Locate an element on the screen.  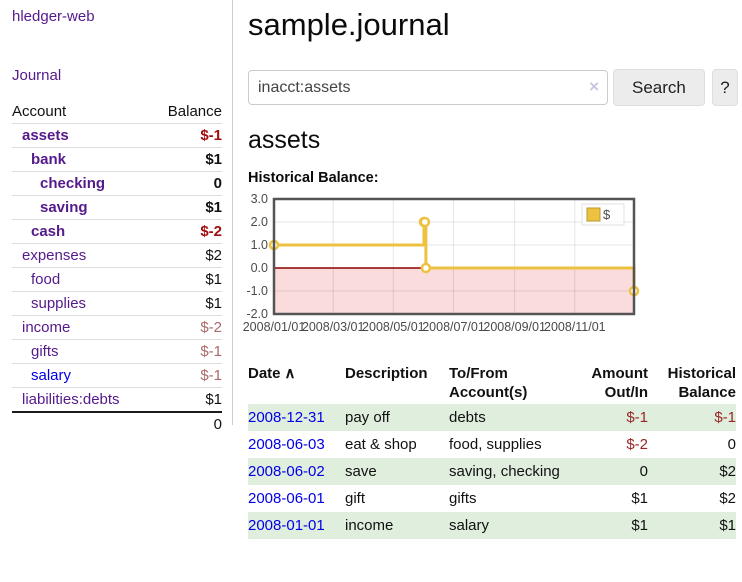
transaction-amount: $-2 is located at coordinates (637, 444).